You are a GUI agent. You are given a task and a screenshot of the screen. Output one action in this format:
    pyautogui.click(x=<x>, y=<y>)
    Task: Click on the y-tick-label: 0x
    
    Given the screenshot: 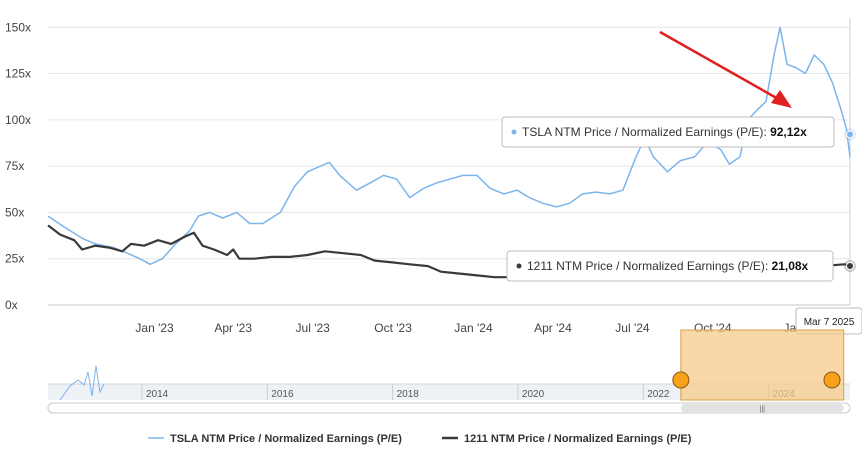 What is the action you would take?
    pyautogui.click(x=11, y=305)
    